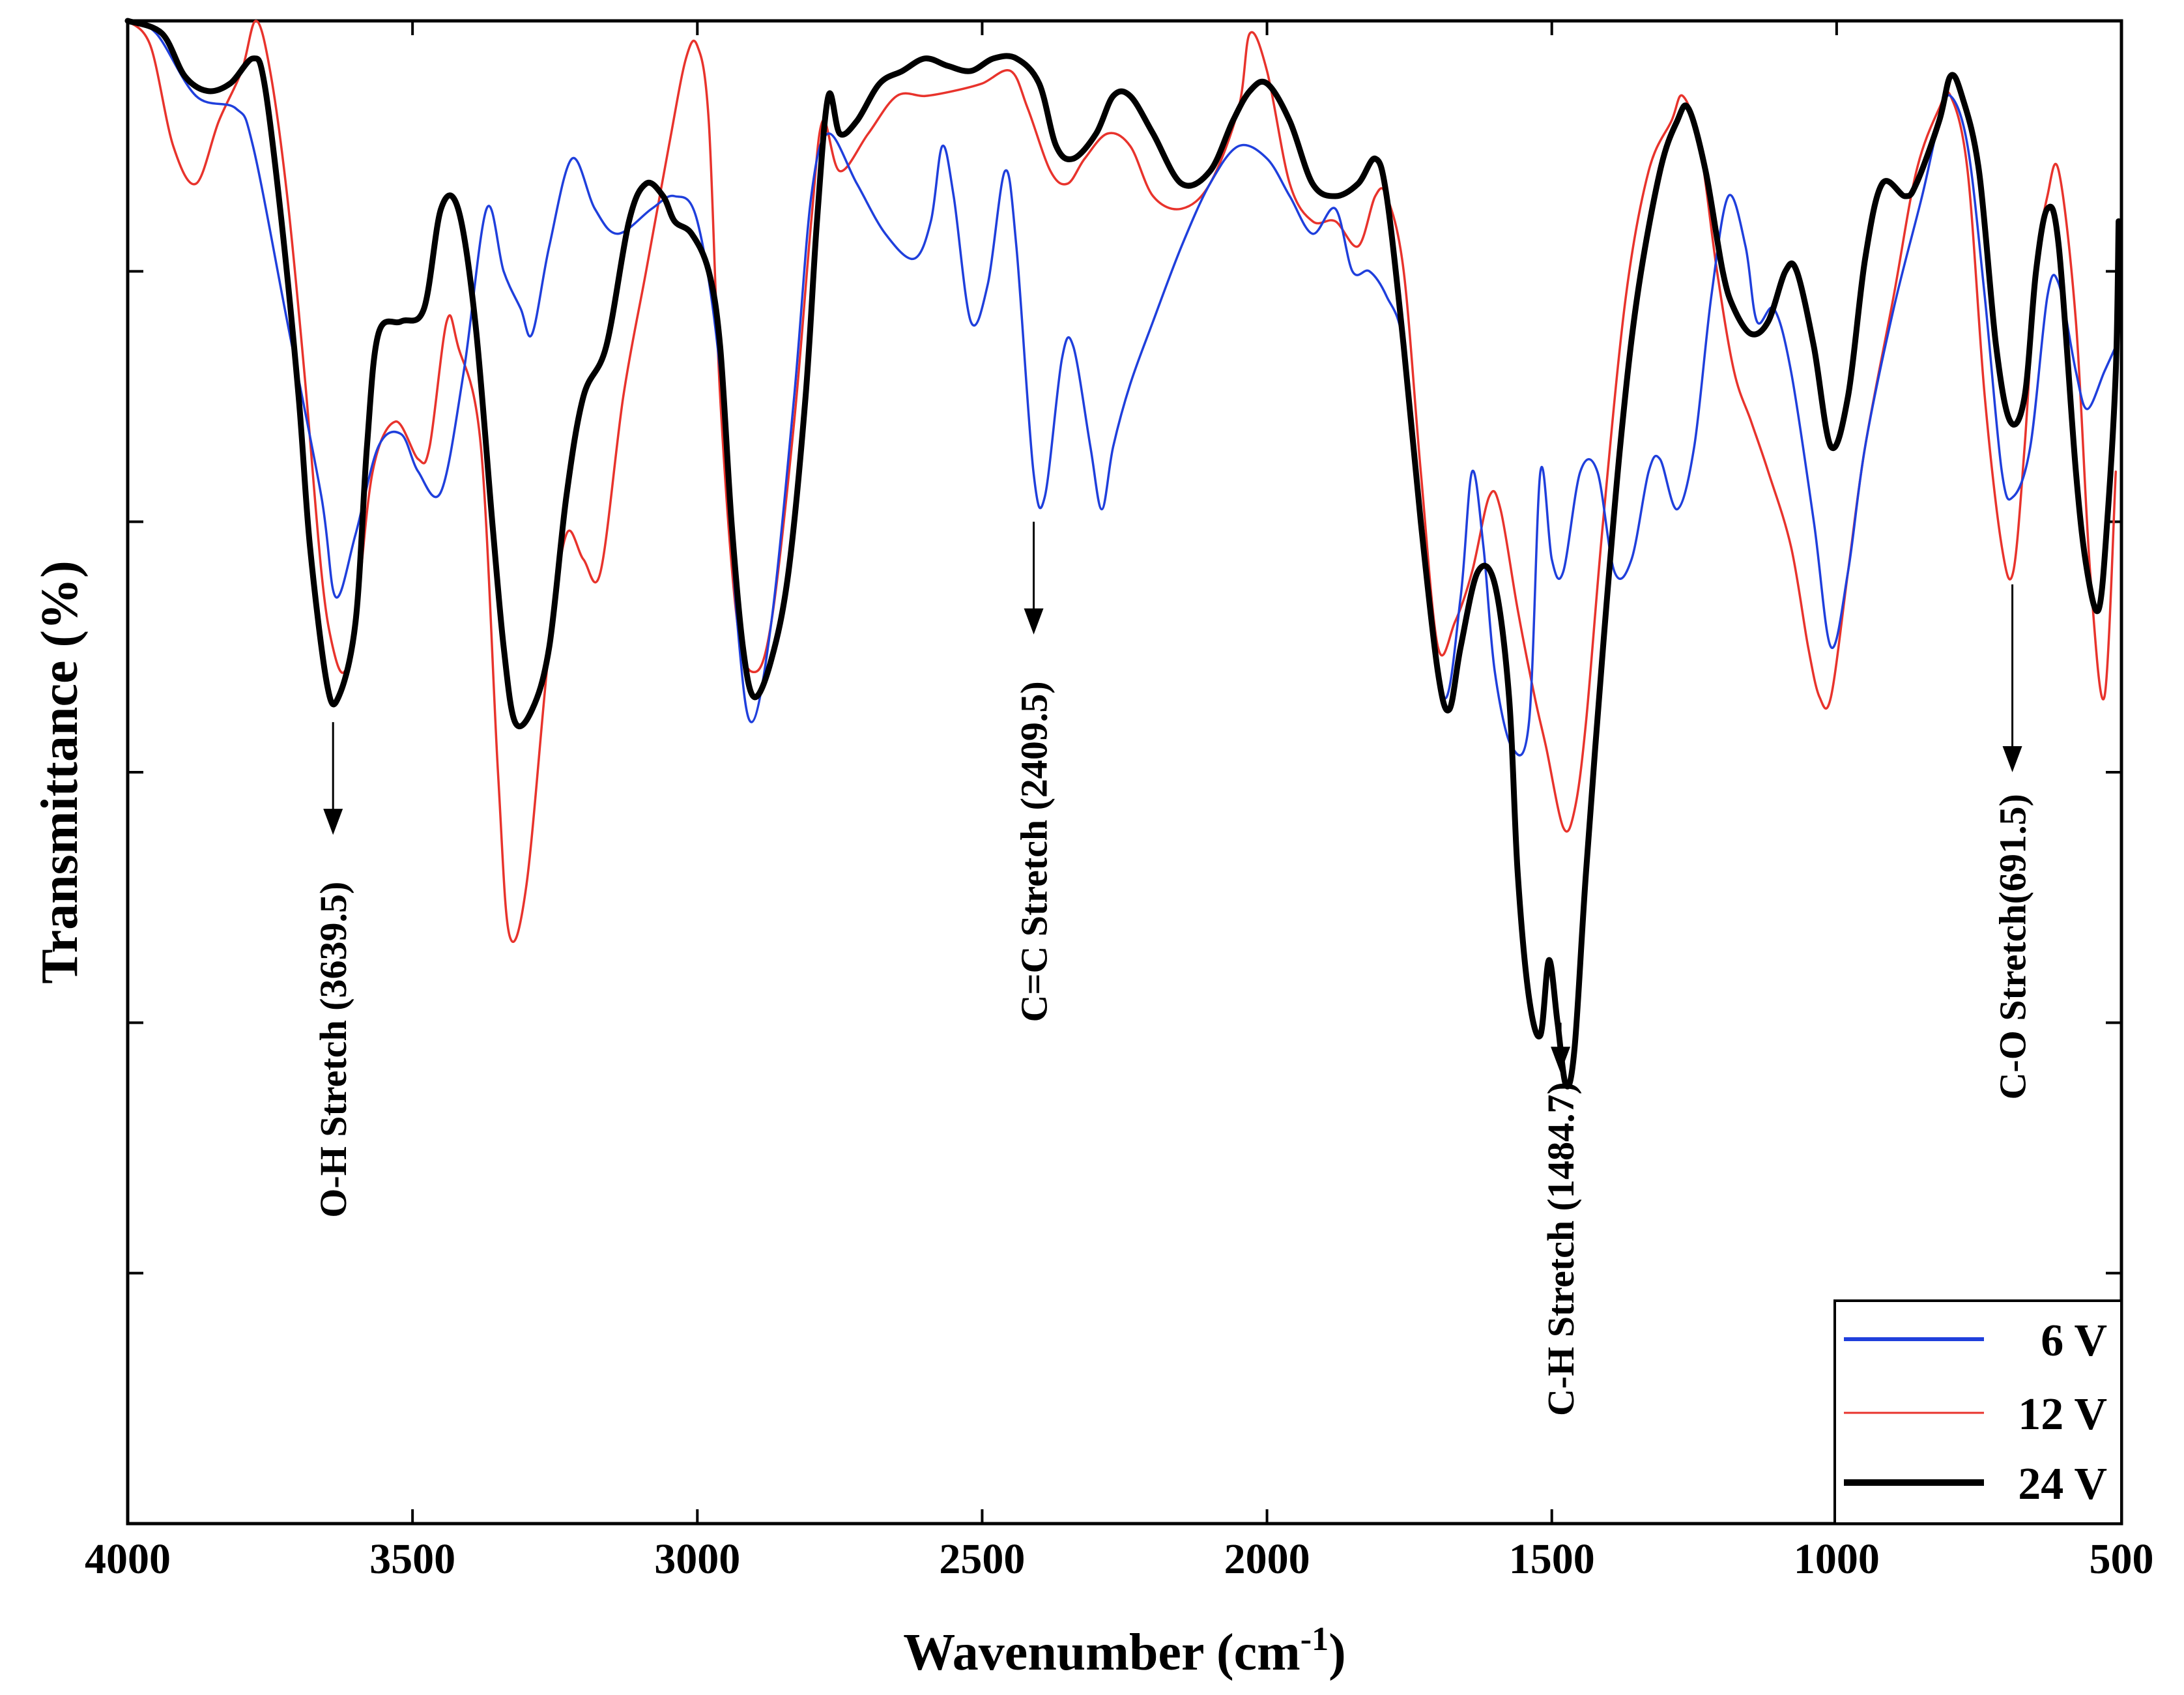  What do you see at coordinates (982, 1559) in the screenshot?
I see `x-tick-label-2500: 2500` at bounding box center [982, 1559].